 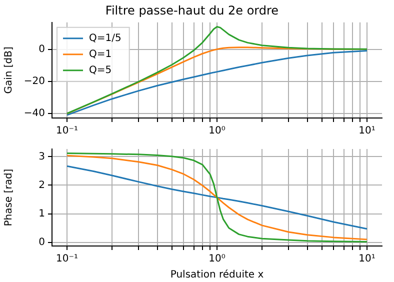 I want to click on y-tick-label: 2, so click(x=41, y=185).